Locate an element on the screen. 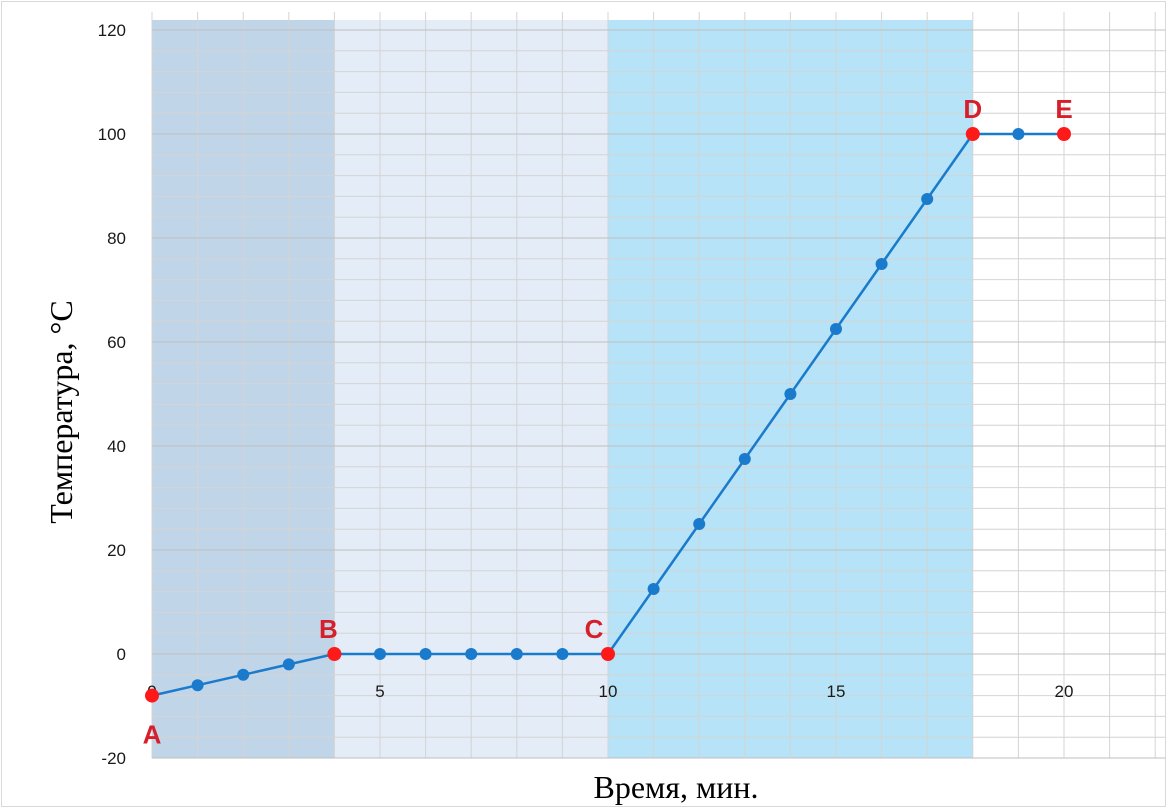 The height and width of the screenshot is (810, 1169). point-c-marker is located at coordinates (608, 654).